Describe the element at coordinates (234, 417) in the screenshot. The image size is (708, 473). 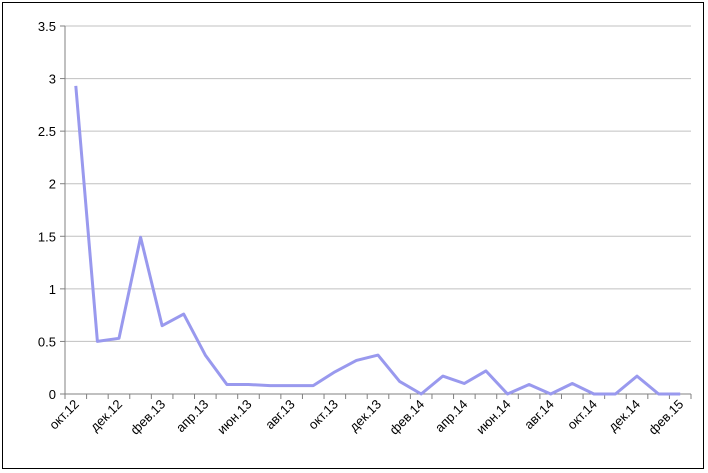
I see `x-tick-label: июн.13` at that location.